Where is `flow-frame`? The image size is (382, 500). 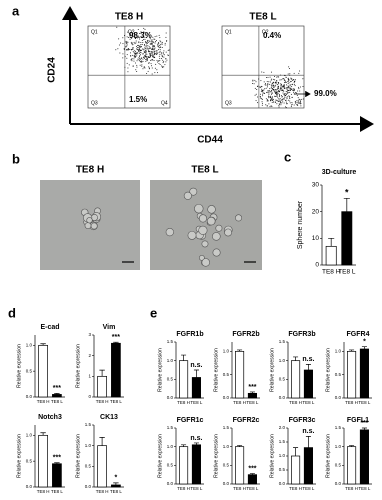
flow-frame is located at coordinates (129, 67).